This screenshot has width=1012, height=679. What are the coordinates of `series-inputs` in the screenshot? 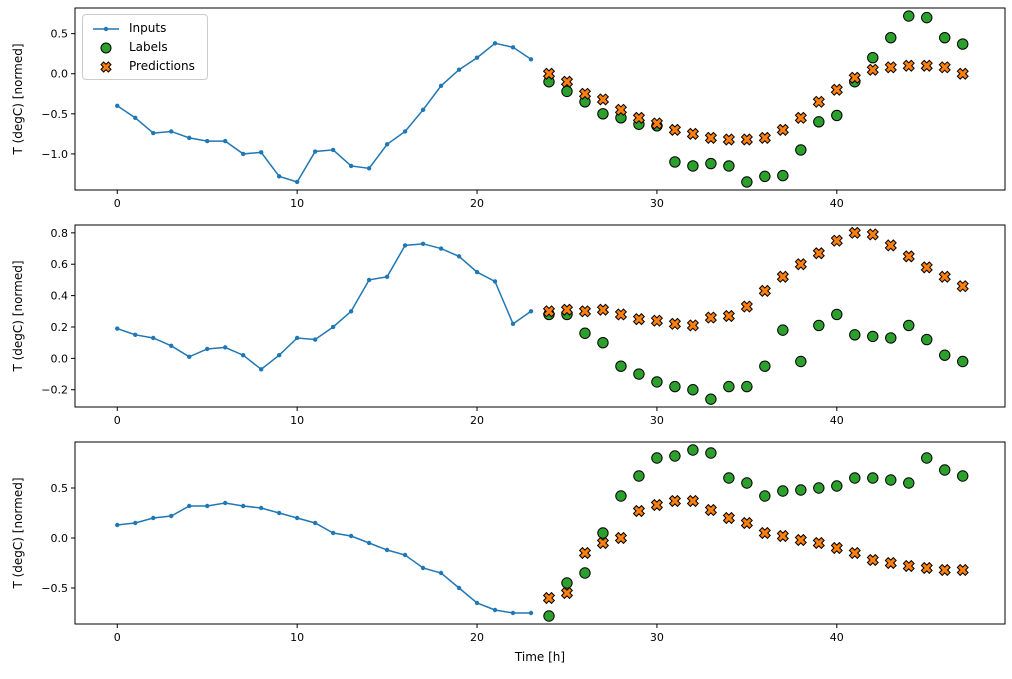 It's located at (324, 558).